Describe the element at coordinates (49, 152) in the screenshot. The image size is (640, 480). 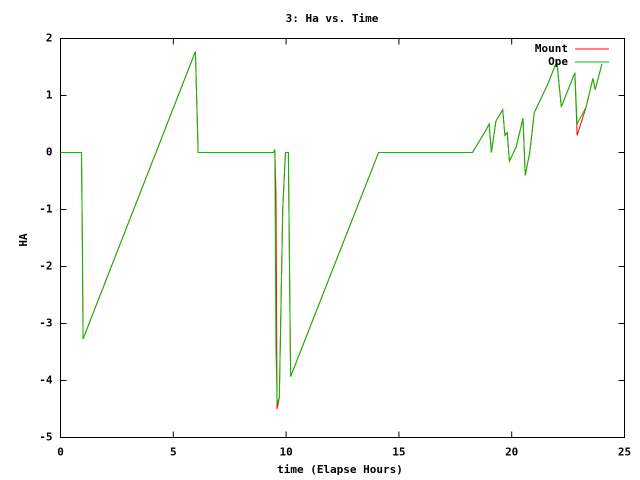
I see `y-tick-label: 0` at that location.